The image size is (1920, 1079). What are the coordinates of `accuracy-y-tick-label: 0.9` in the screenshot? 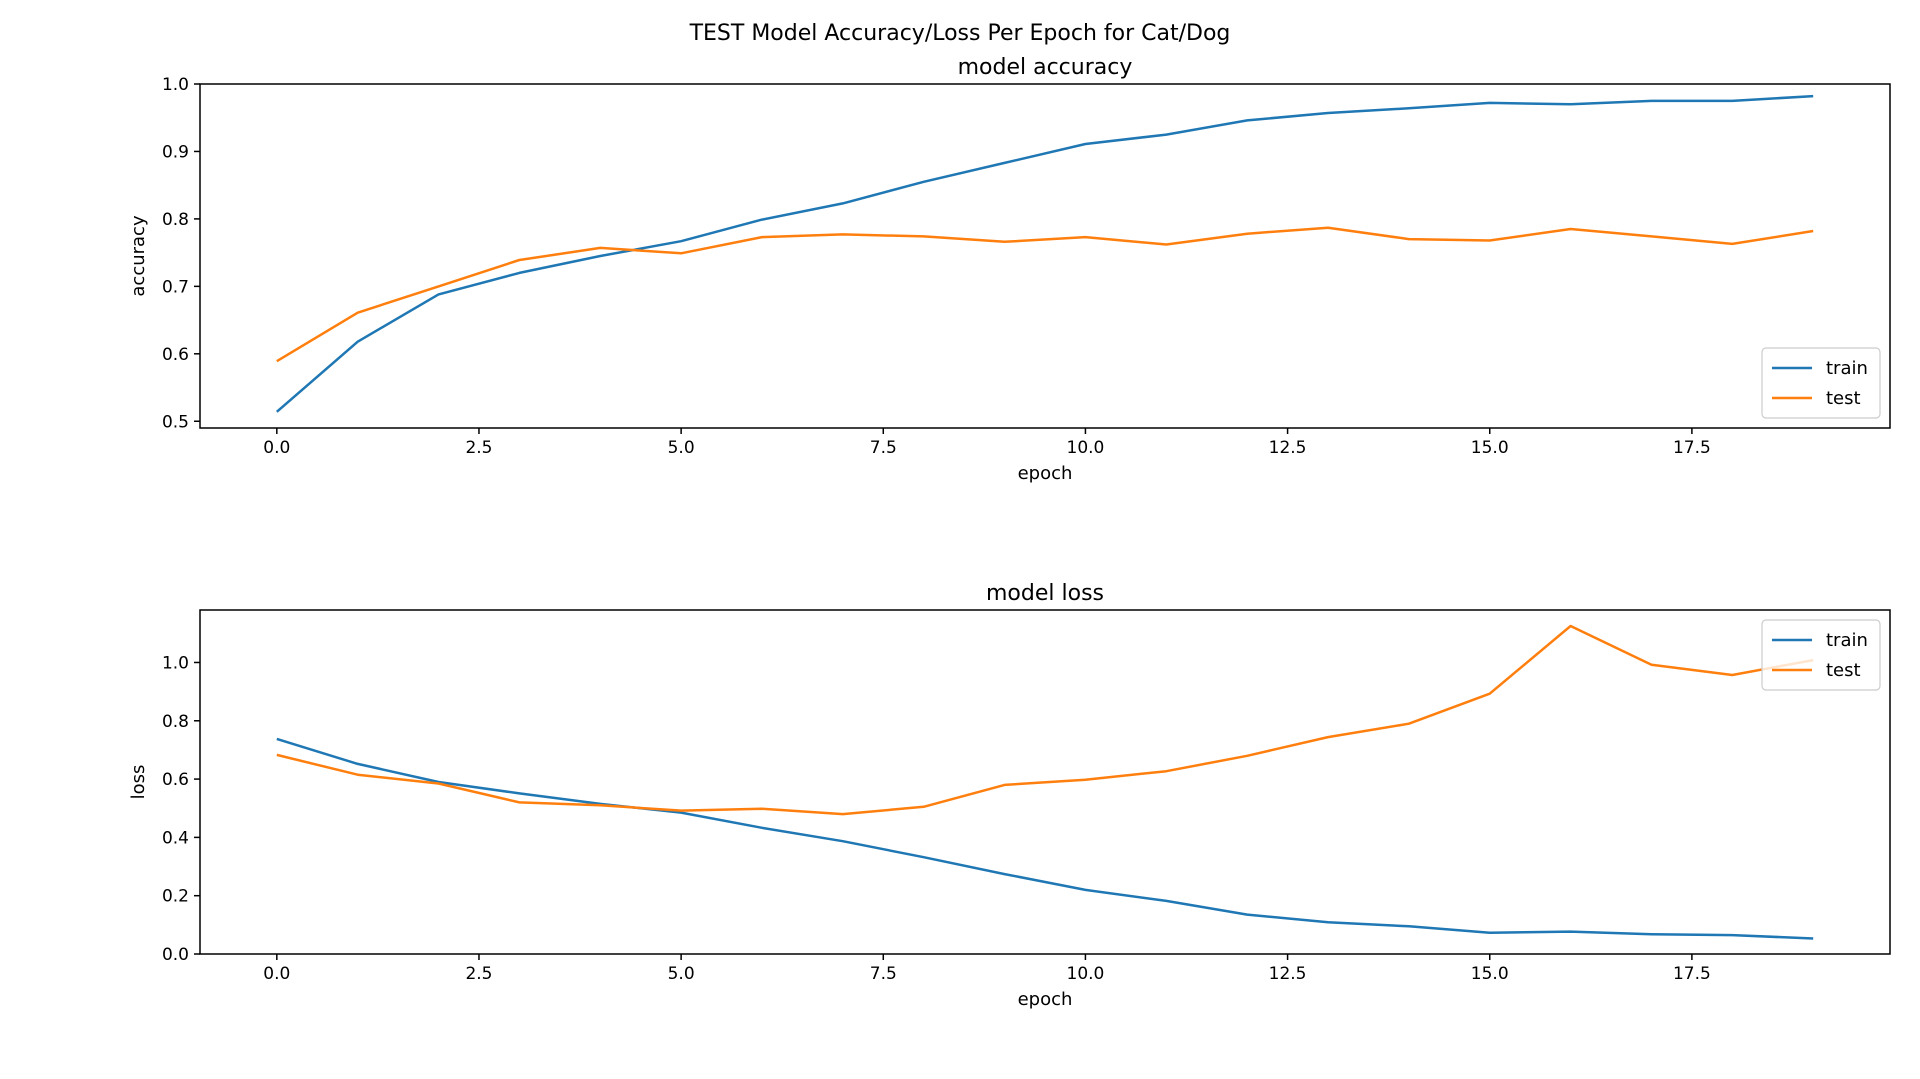 It's located at (175, 152).